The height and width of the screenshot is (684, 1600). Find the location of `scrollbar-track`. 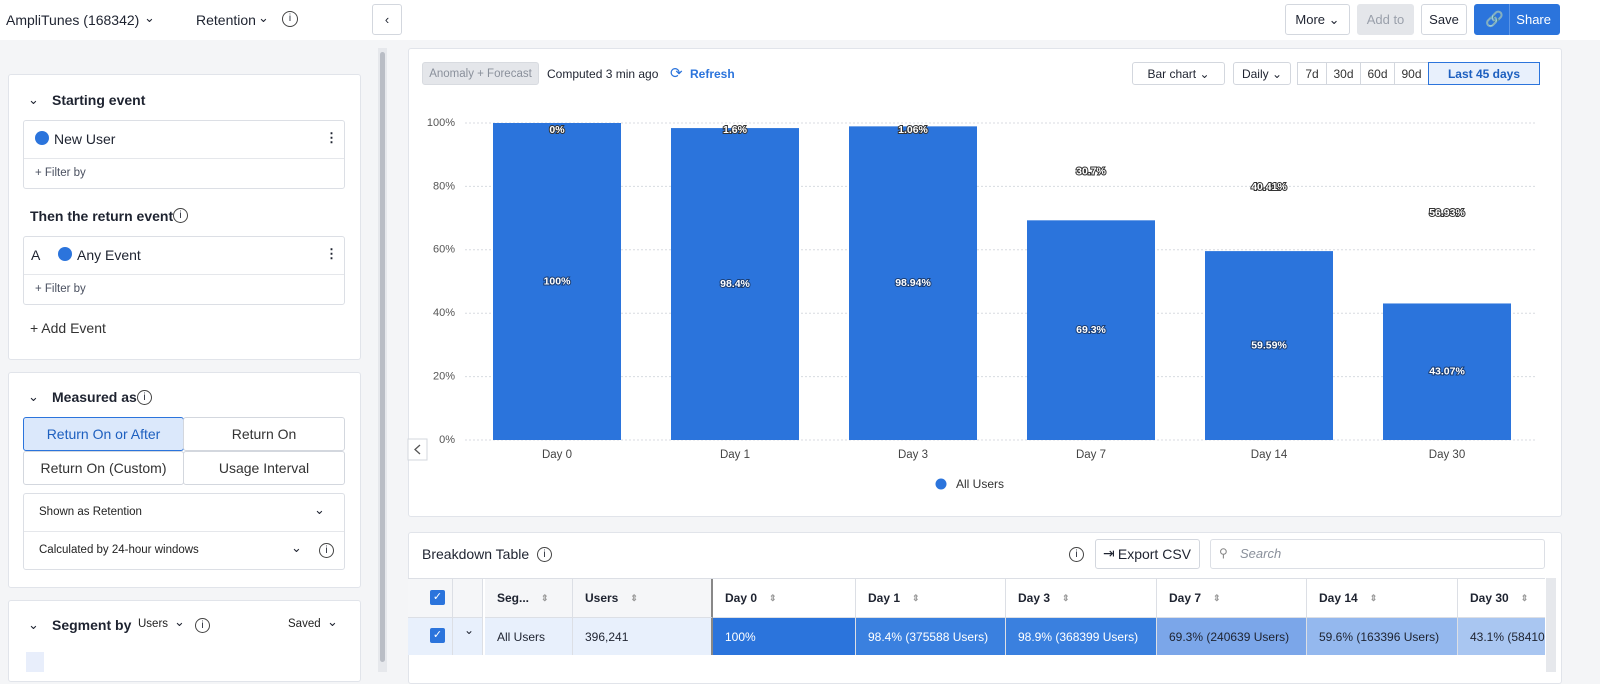

scrollbar-track is located at coordinates (1551, 625).